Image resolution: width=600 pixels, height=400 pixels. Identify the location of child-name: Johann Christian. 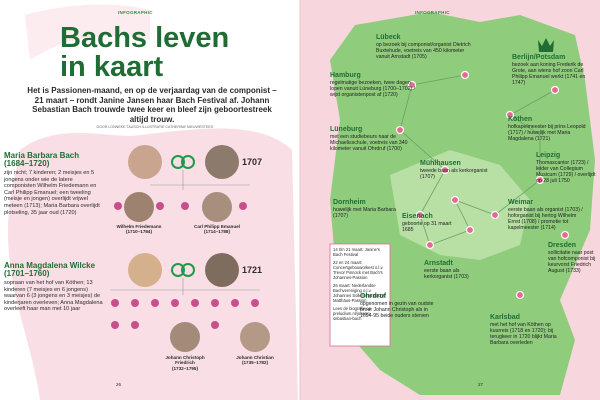
(255, 357).